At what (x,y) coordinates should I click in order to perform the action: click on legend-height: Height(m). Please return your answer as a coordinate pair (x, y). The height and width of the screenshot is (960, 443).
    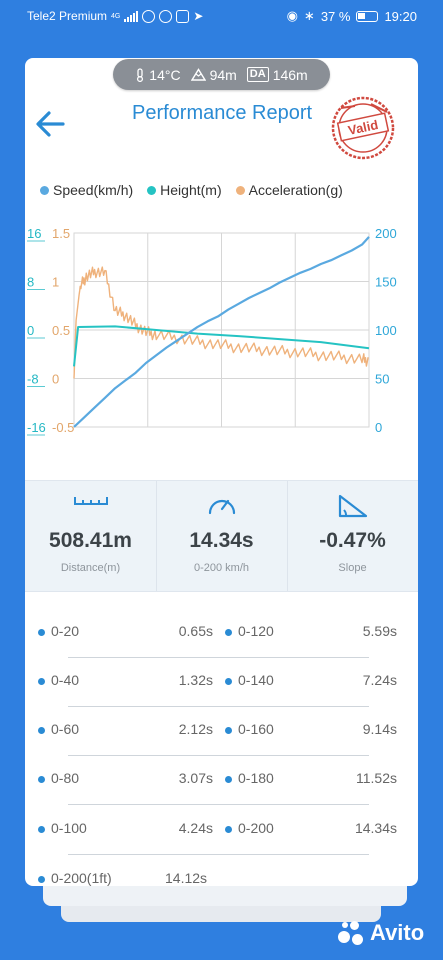
    Looking at the image, I should click on (184, 190).